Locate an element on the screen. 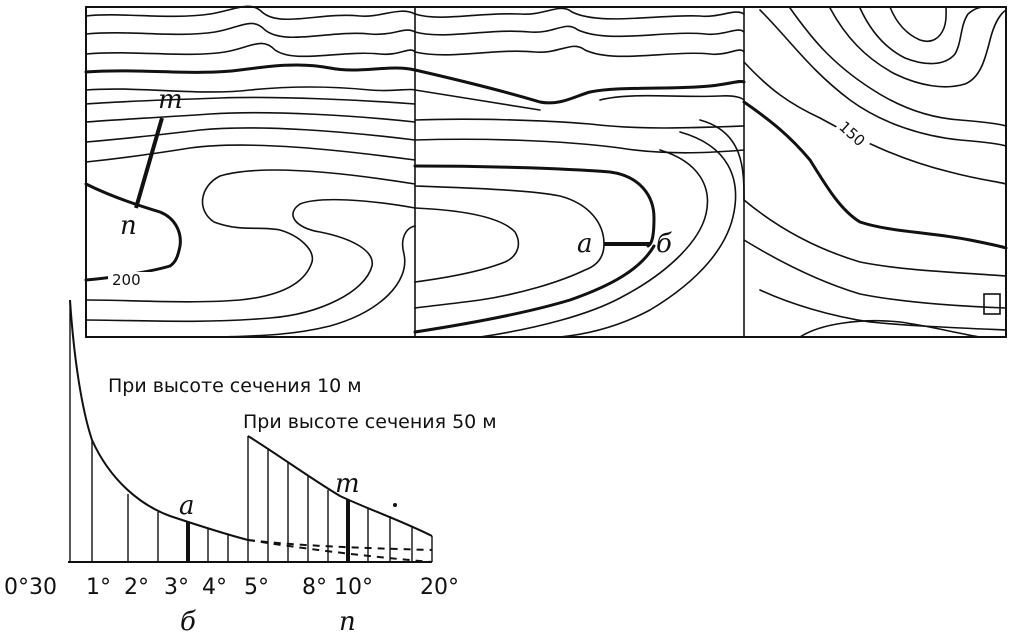 The height and width of the screenshot is (639, 1012). curve-50m-dashed is located at coordinates (340, 551).